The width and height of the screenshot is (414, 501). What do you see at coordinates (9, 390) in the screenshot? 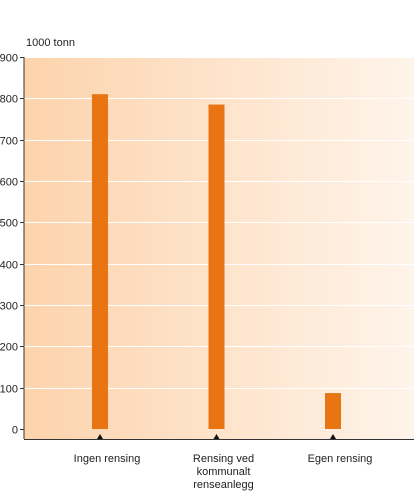
I see `y-tick-label: 100` at bounding box center [9, 390].